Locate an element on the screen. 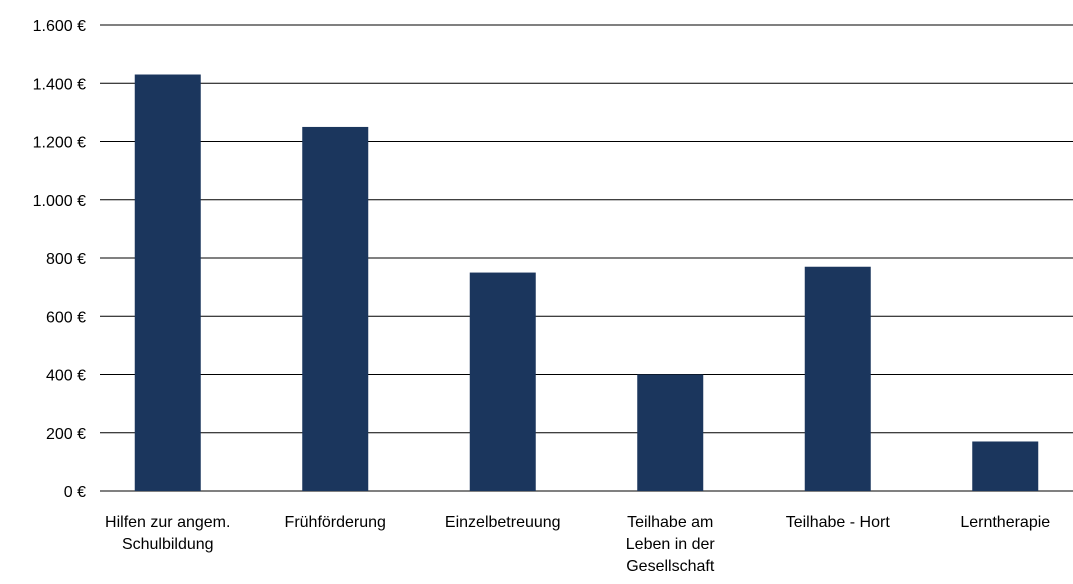  x-tick-label-line: Frühförderung is located at coordinates (335, 522).